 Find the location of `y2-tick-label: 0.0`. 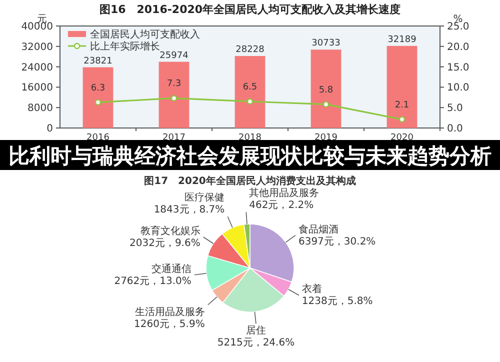

y2-tick-label: 0.0 is located at coordinates (455, 129).